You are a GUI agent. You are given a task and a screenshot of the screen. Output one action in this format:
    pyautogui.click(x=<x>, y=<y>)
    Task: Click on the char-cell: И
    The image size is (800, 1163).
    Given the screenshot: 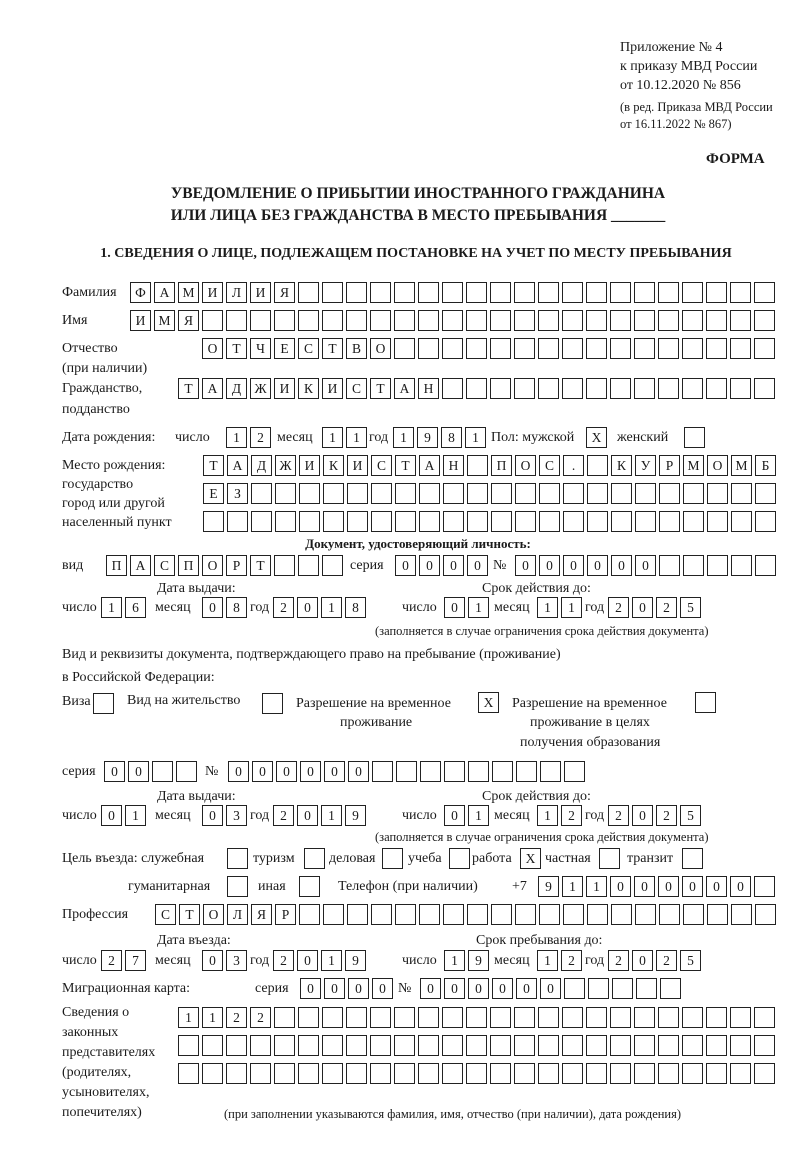 What is the action you would take?
    pyautogui.click(x=260, y=292)
    